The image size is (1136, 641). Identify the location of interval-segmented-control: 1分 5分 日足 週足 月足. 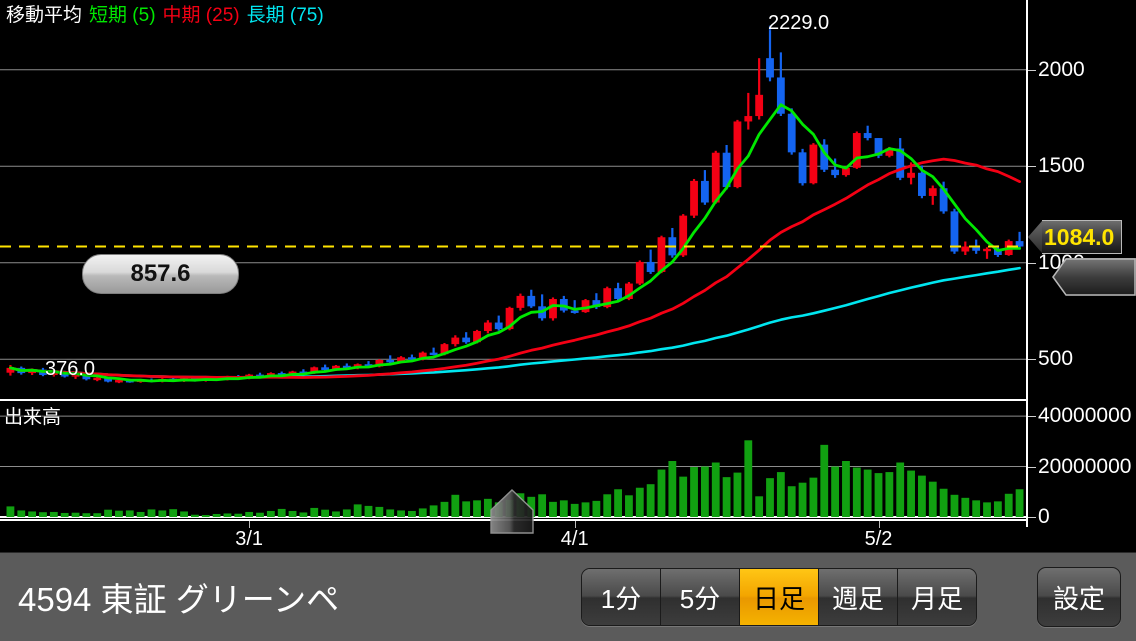
(779, 597).